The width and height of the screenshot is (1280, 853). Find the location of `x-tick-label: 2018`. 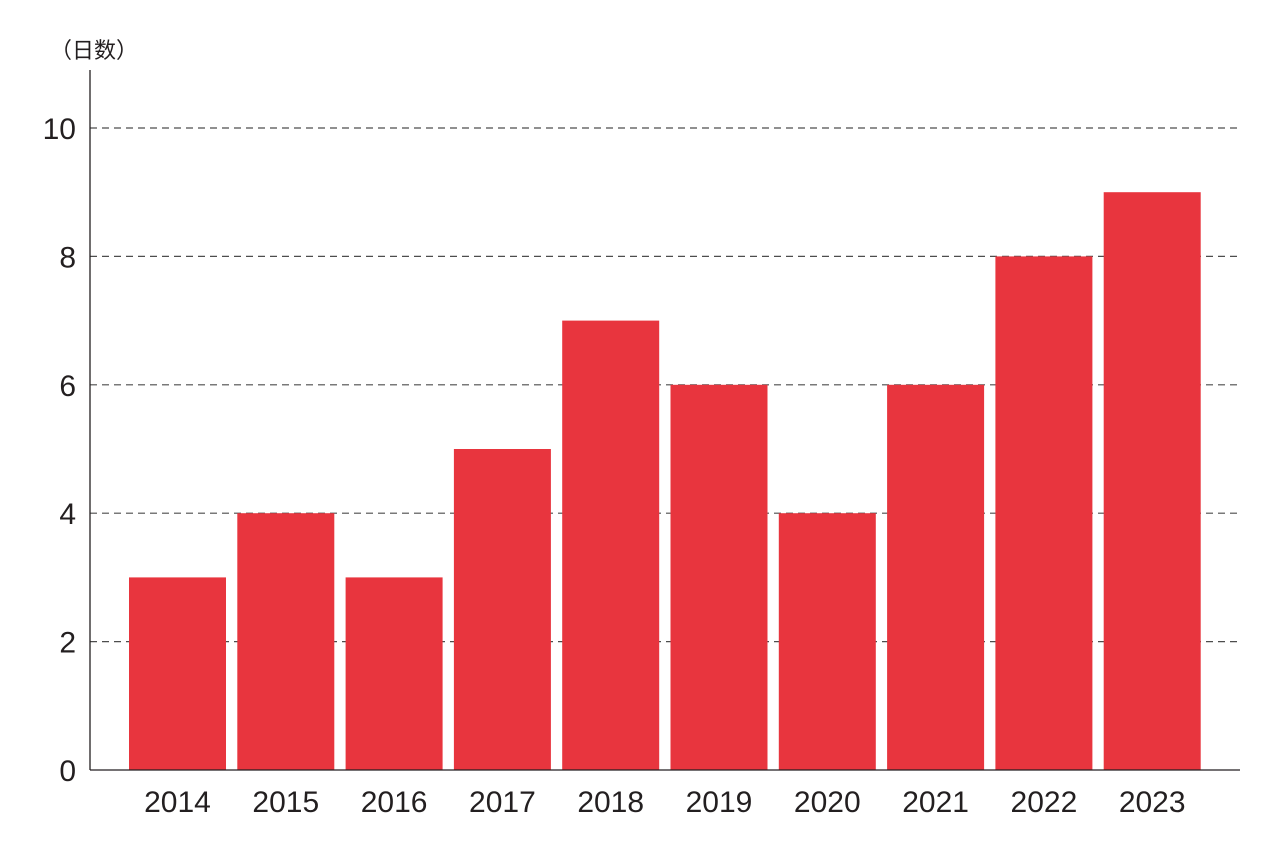

x-tick-label: 2018 is located at coordinates (610, 802).